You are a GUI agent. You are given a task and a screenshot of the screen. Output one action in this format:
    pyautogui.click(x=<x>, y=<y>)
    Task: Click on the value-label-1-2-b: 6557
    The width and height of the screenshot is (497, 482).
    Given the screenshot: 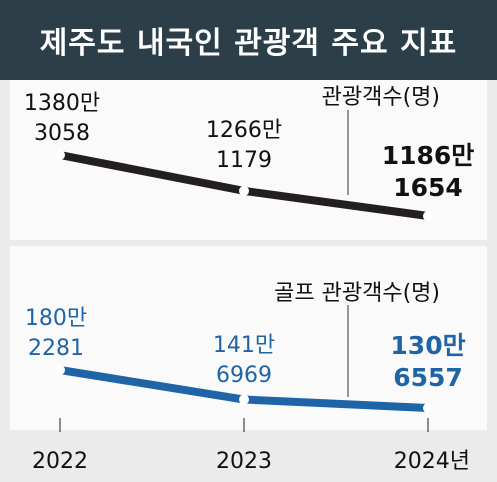 What is the action you would take?
    pyautogui.click(x=428, y=377)
    